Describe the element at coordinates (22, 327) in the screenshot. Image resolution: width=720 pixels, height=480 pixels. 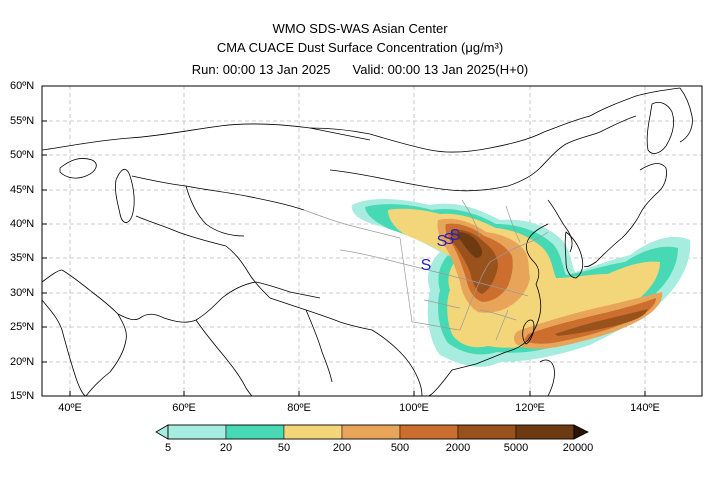
I see `lat-label-25: 25ºN` at that location.